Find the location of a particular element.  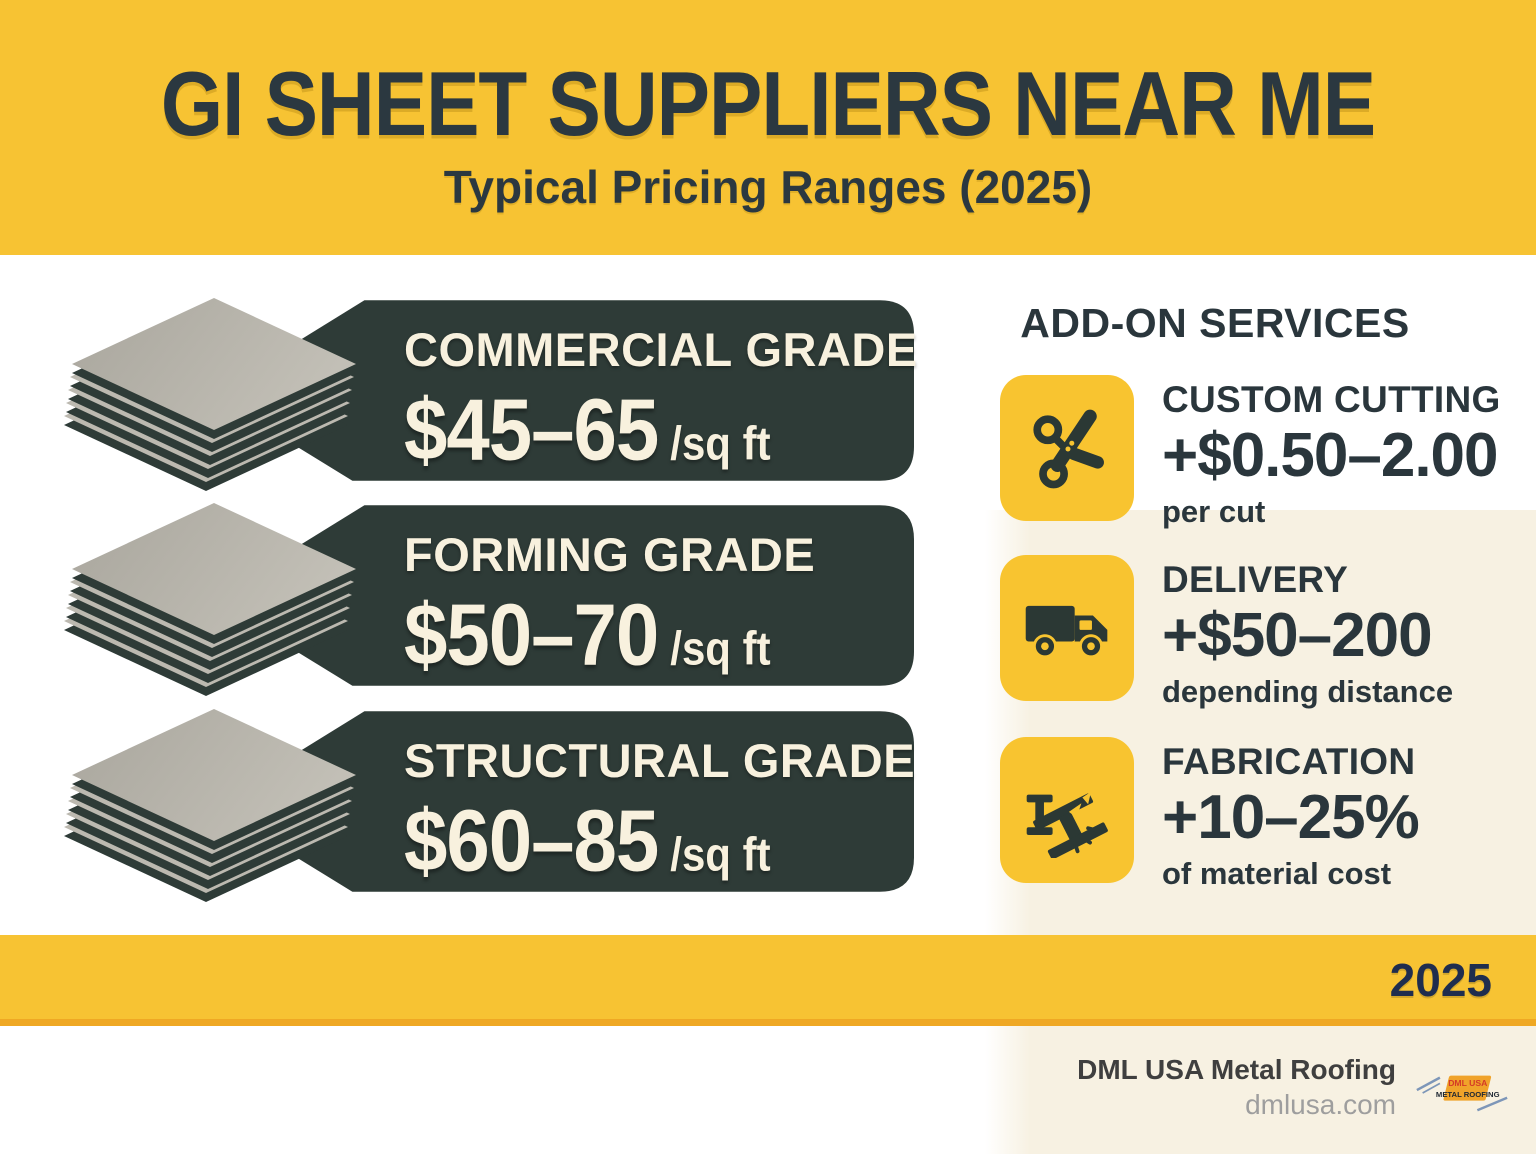

company-name: DML USA Metal Roofing is located at coordinates (1236, 1069).